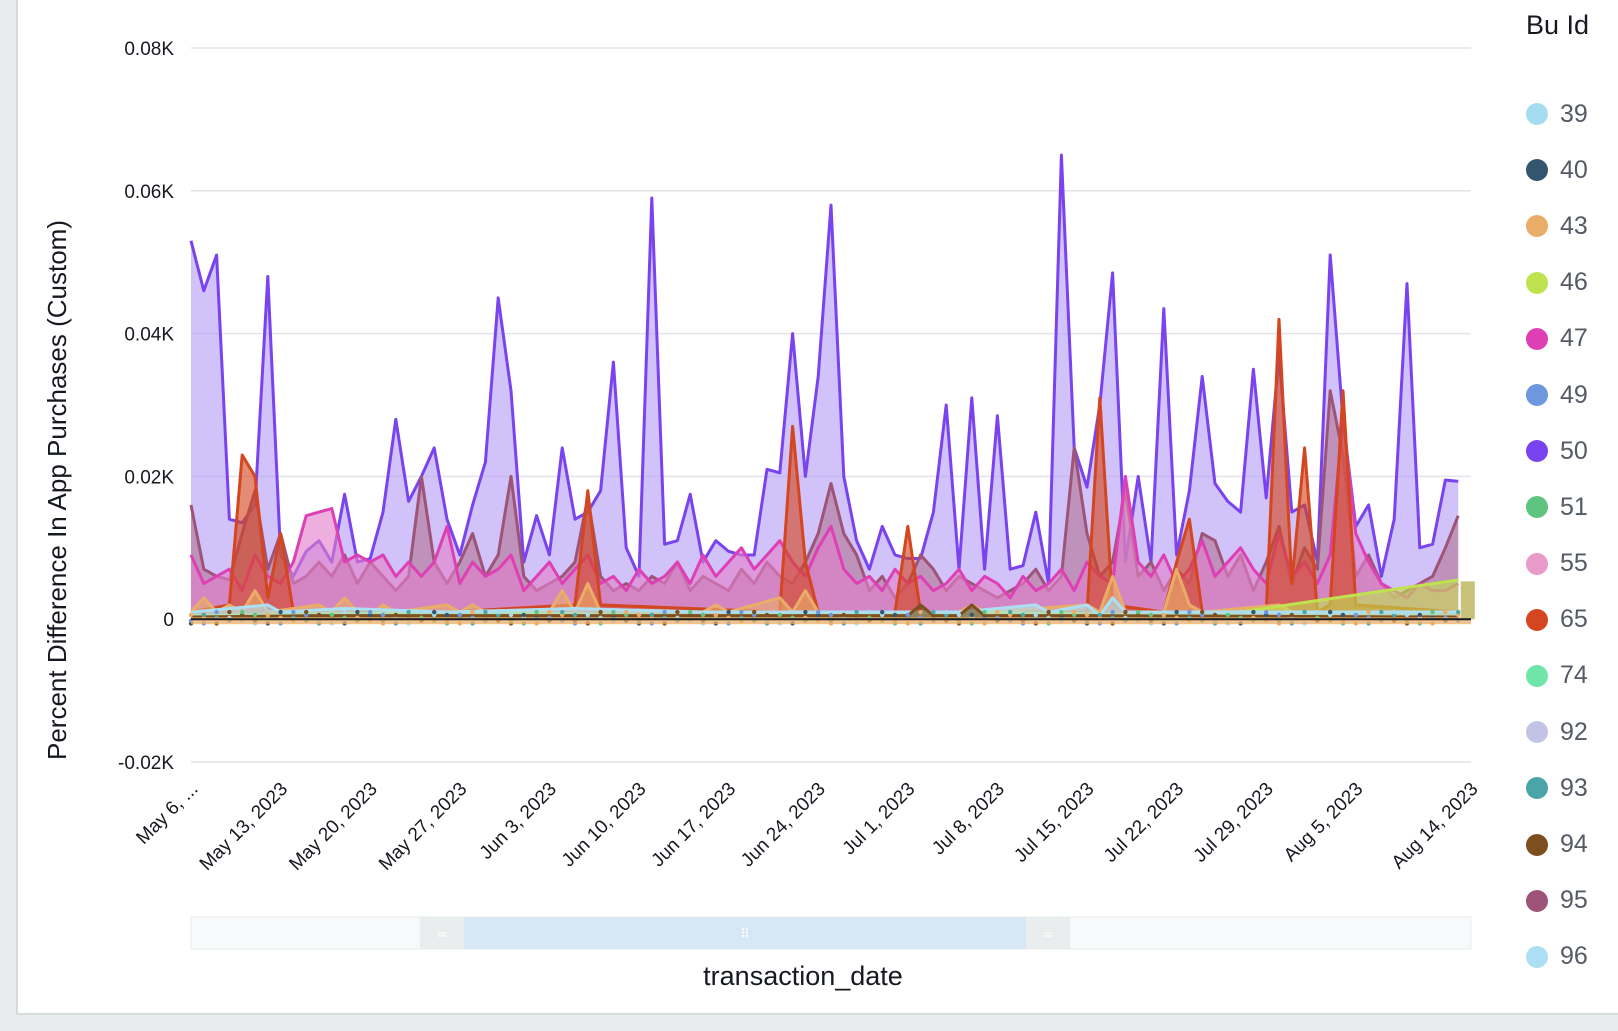 Image resolution: width=1618 pixels, height=1031 pixels. I want to click on legend-label: 95, so click(1574, 900).